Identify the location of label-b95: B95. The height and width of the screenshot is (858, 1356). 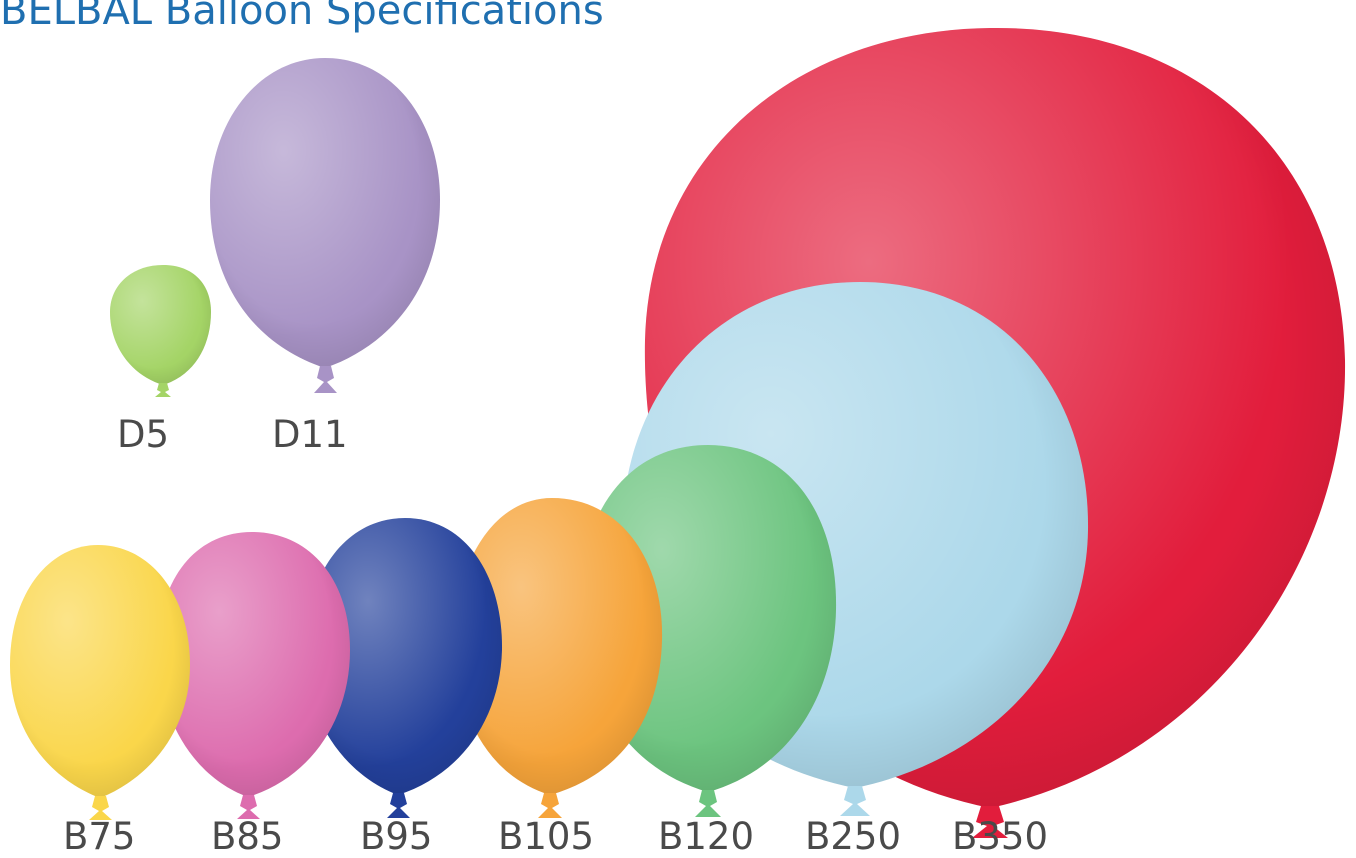
(396, 836).